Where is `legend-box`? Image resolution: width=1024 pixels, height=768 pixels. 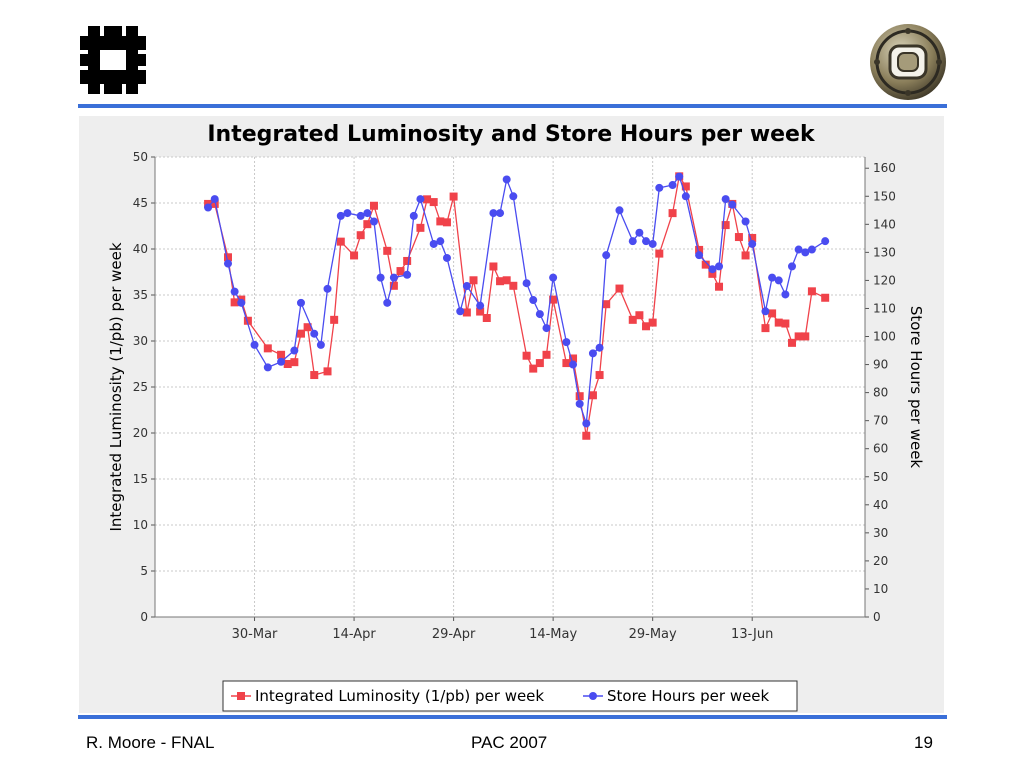 legend-box is located at coordinates (510, 696).